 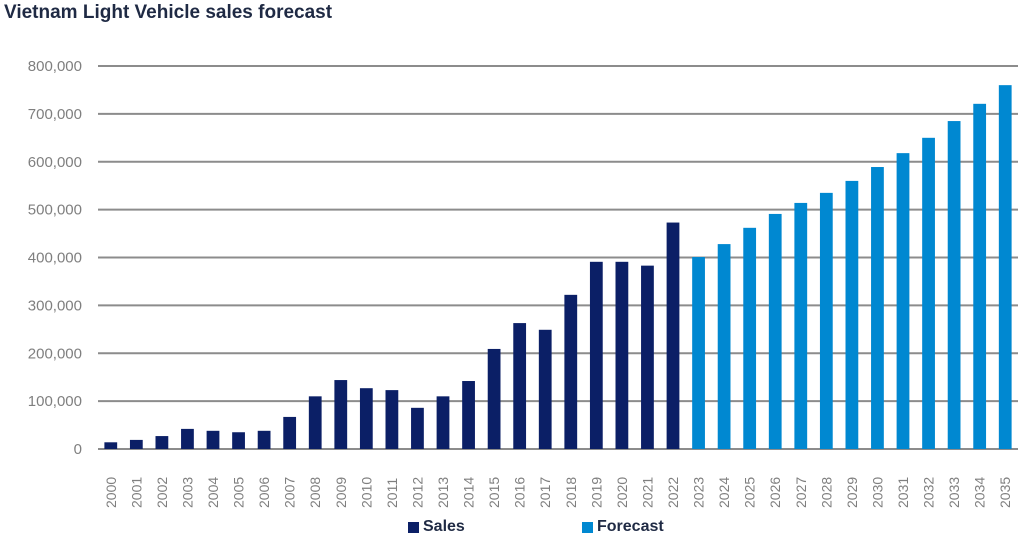 What do you see at coordinates (55, 353) in the screenshot?
I see `y-tick-label: 200,000` at bounding box center [55, 353].